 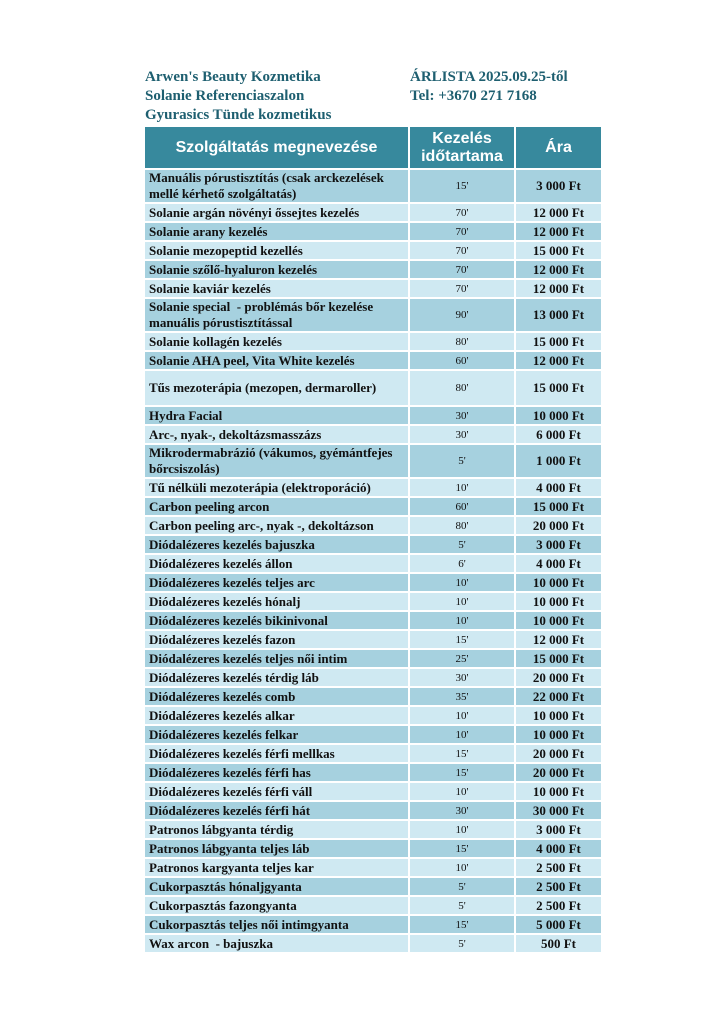 What do you see at coordinates (225, 96) in the screenshot?
I see `salon-name: Solanie Referenciaszalon` at bounding box center [225, 96].